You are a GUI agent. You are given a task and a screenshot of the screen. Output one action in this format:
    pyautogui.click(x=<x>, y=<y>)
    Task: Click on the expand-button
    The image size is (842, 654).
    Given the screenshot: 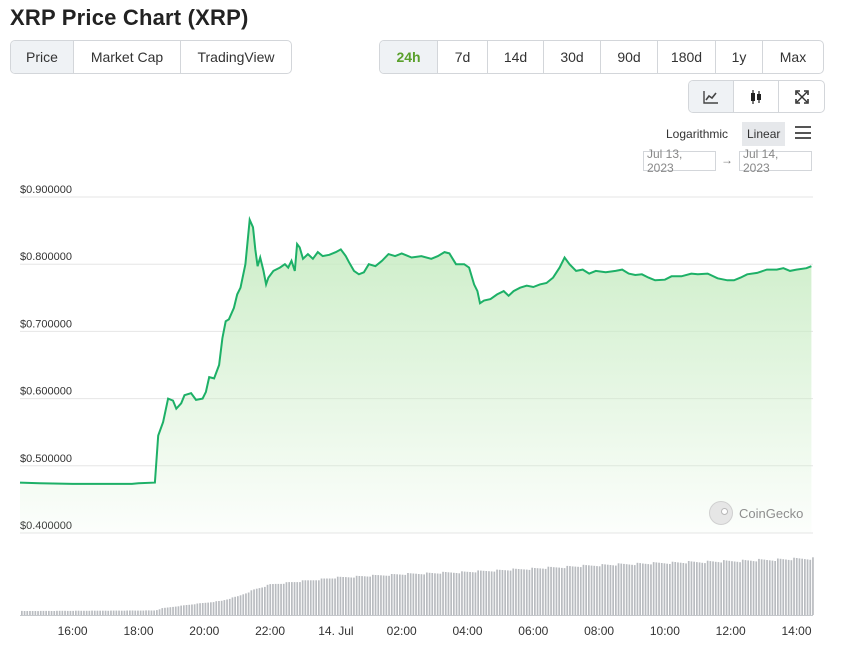 What is the action you would take?
    pyautogui.click(x=801, y=96)
    